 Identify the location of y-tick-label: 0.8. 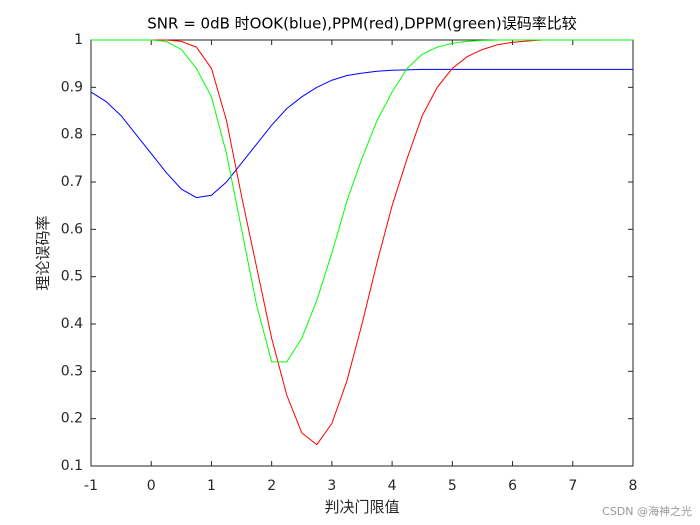
(72, 135).